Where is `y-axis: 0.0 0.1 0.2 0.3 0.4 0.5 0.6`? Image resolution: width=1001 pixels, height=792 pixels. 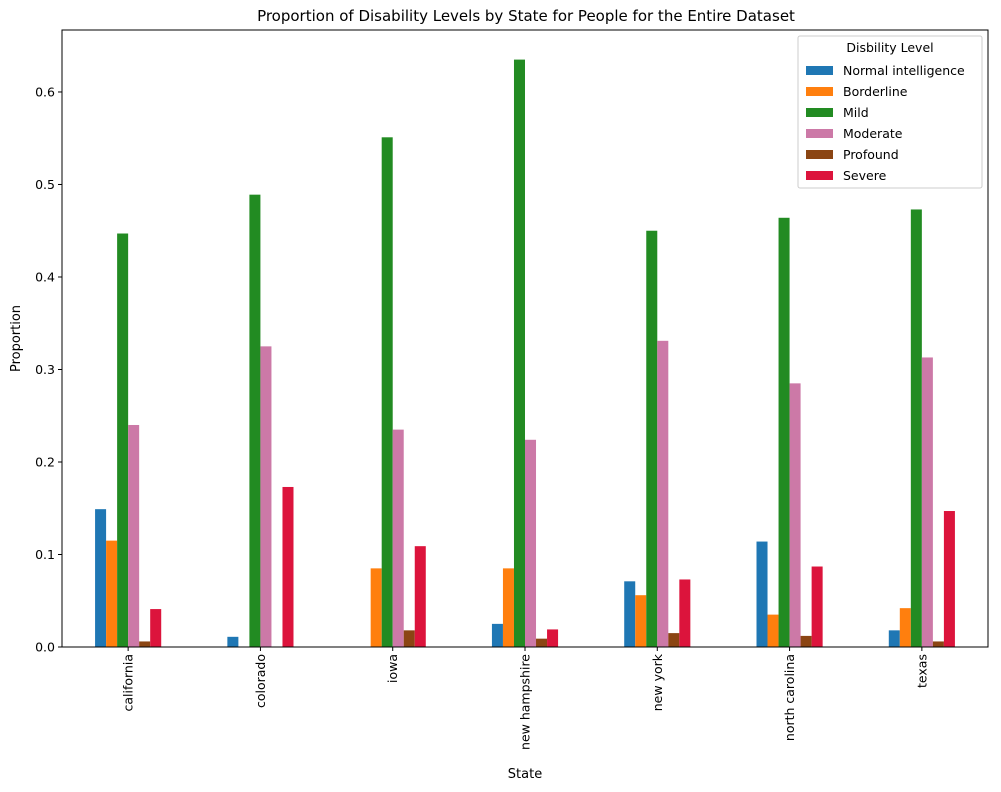
y-axis: 0.0 0.1 0.2 0.3 0.4 0.5 0.6 is located at coordinates (48, 369).